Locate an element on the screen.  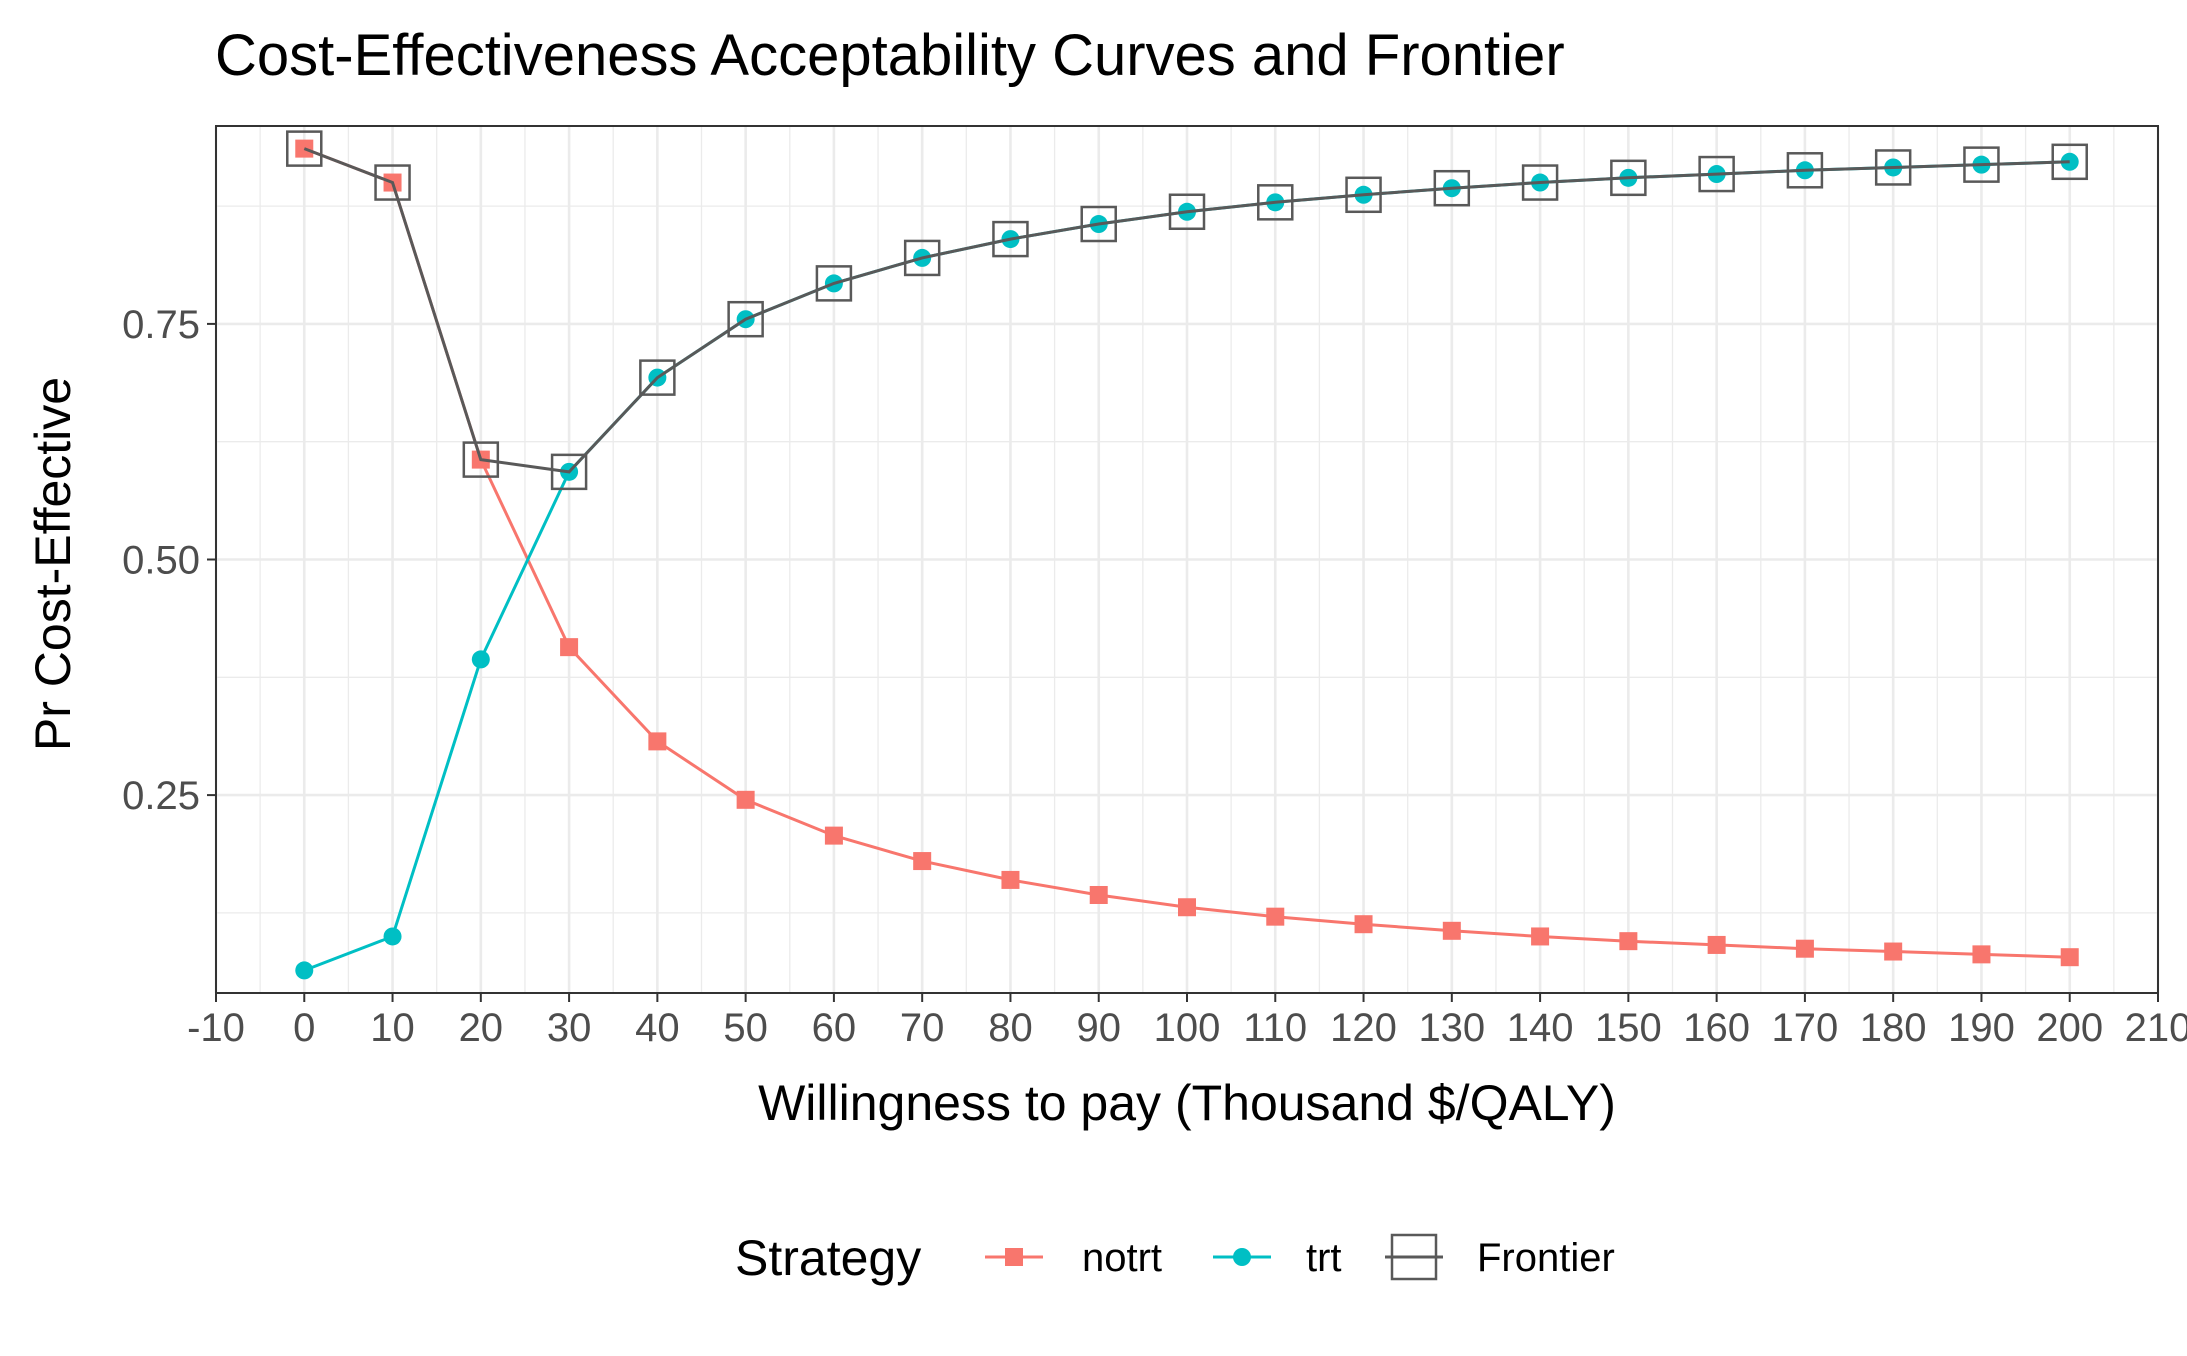
x-tick-label: 20 is located at coordinates (481, 1028).